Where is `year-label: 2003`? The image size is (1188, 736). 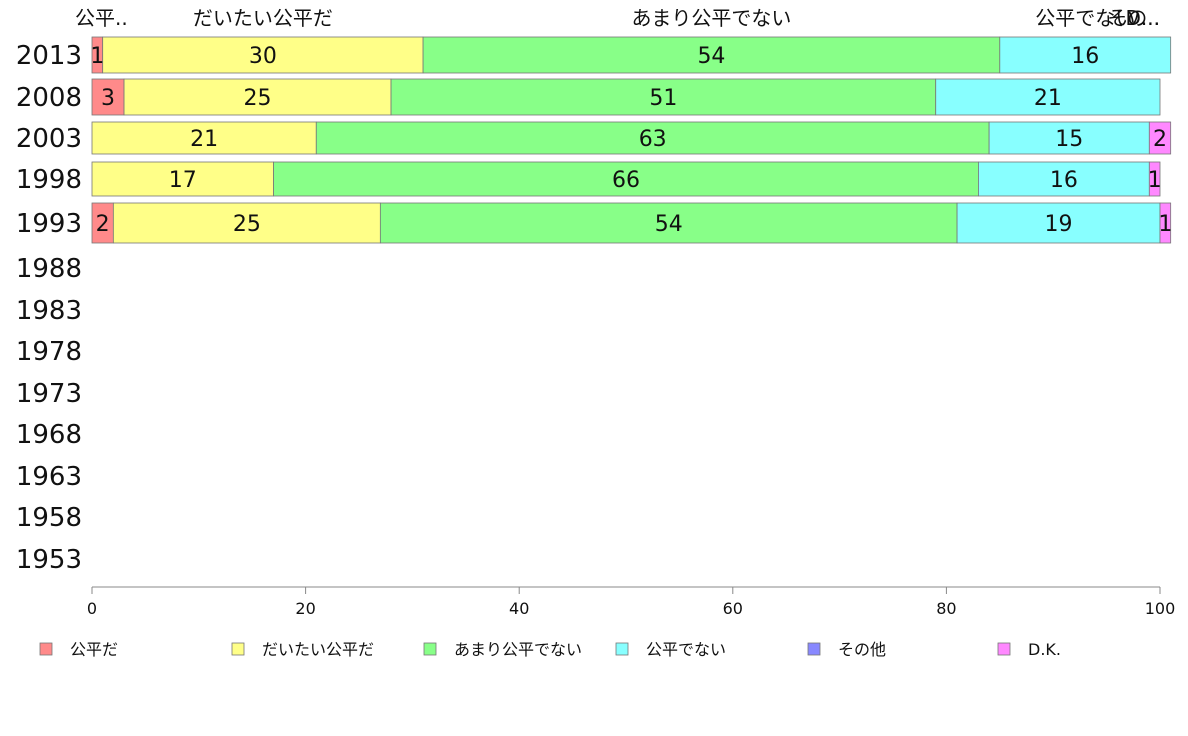 year-label: 2003 is located at coordinates (49, 139).